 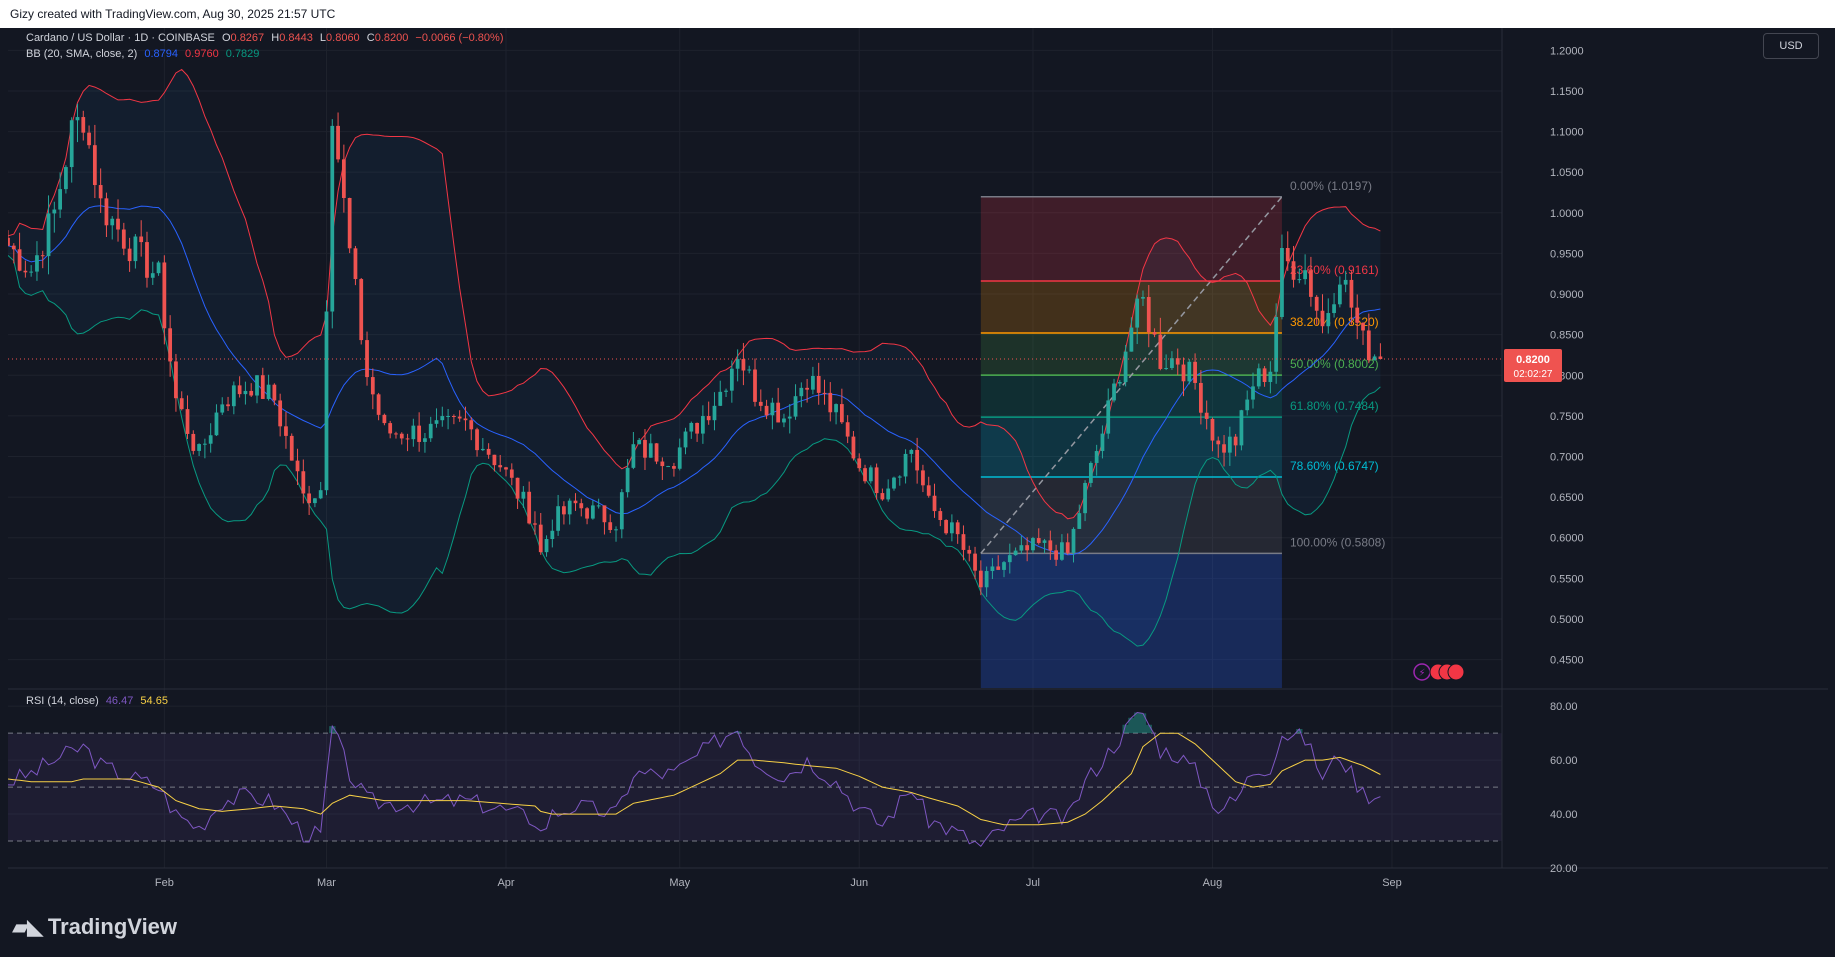 I want to click on fib-trend-line, so click(x=1131, y=375).